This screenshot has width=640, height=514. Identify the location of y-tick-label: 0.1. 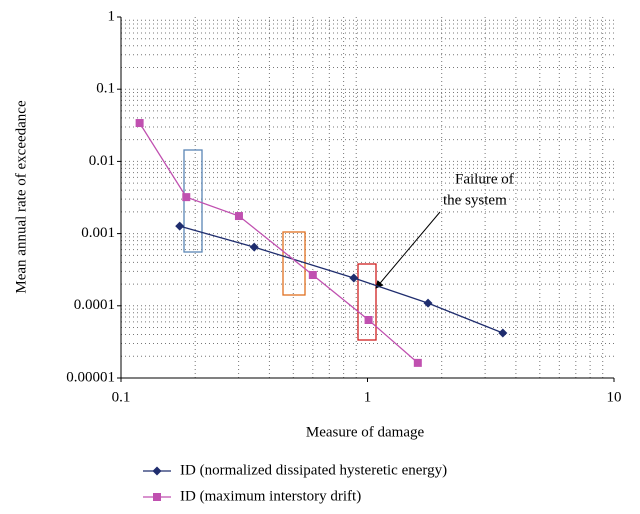
(105, 89).